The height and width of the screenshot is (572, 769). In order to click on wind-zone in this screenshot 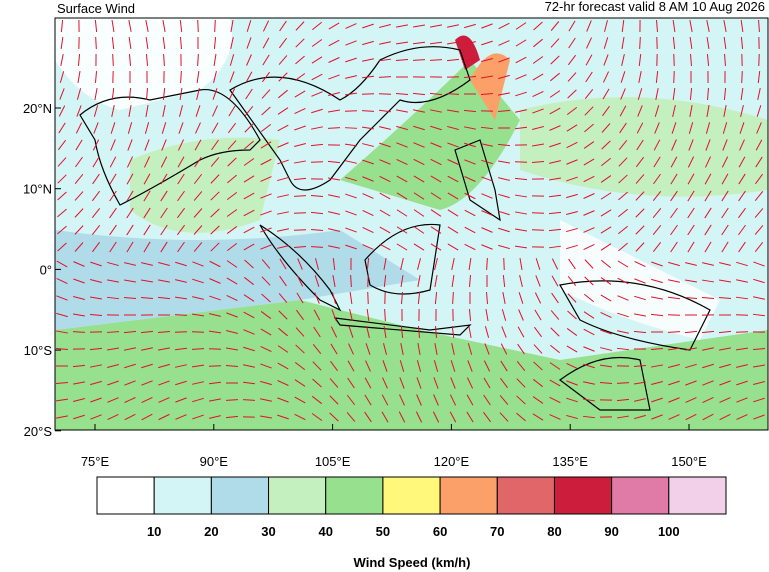, I will do `click(490, 87)`.